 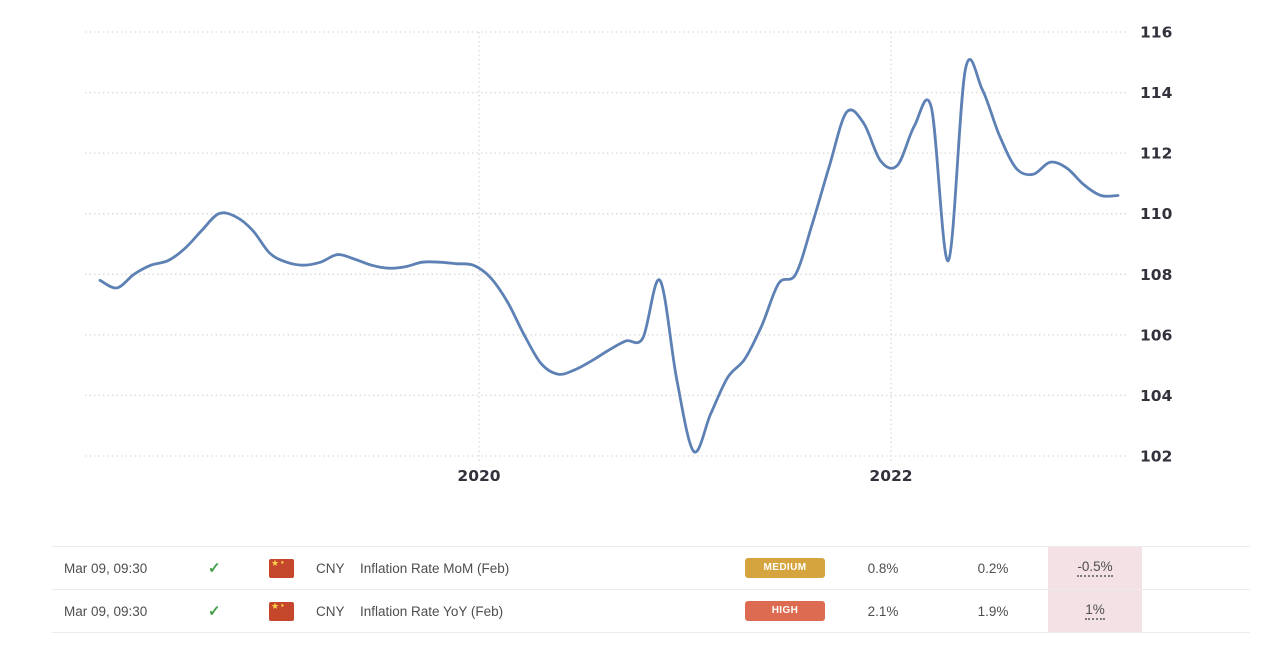 I want to click on svg-text: 2022, so click(x=890, y=476).